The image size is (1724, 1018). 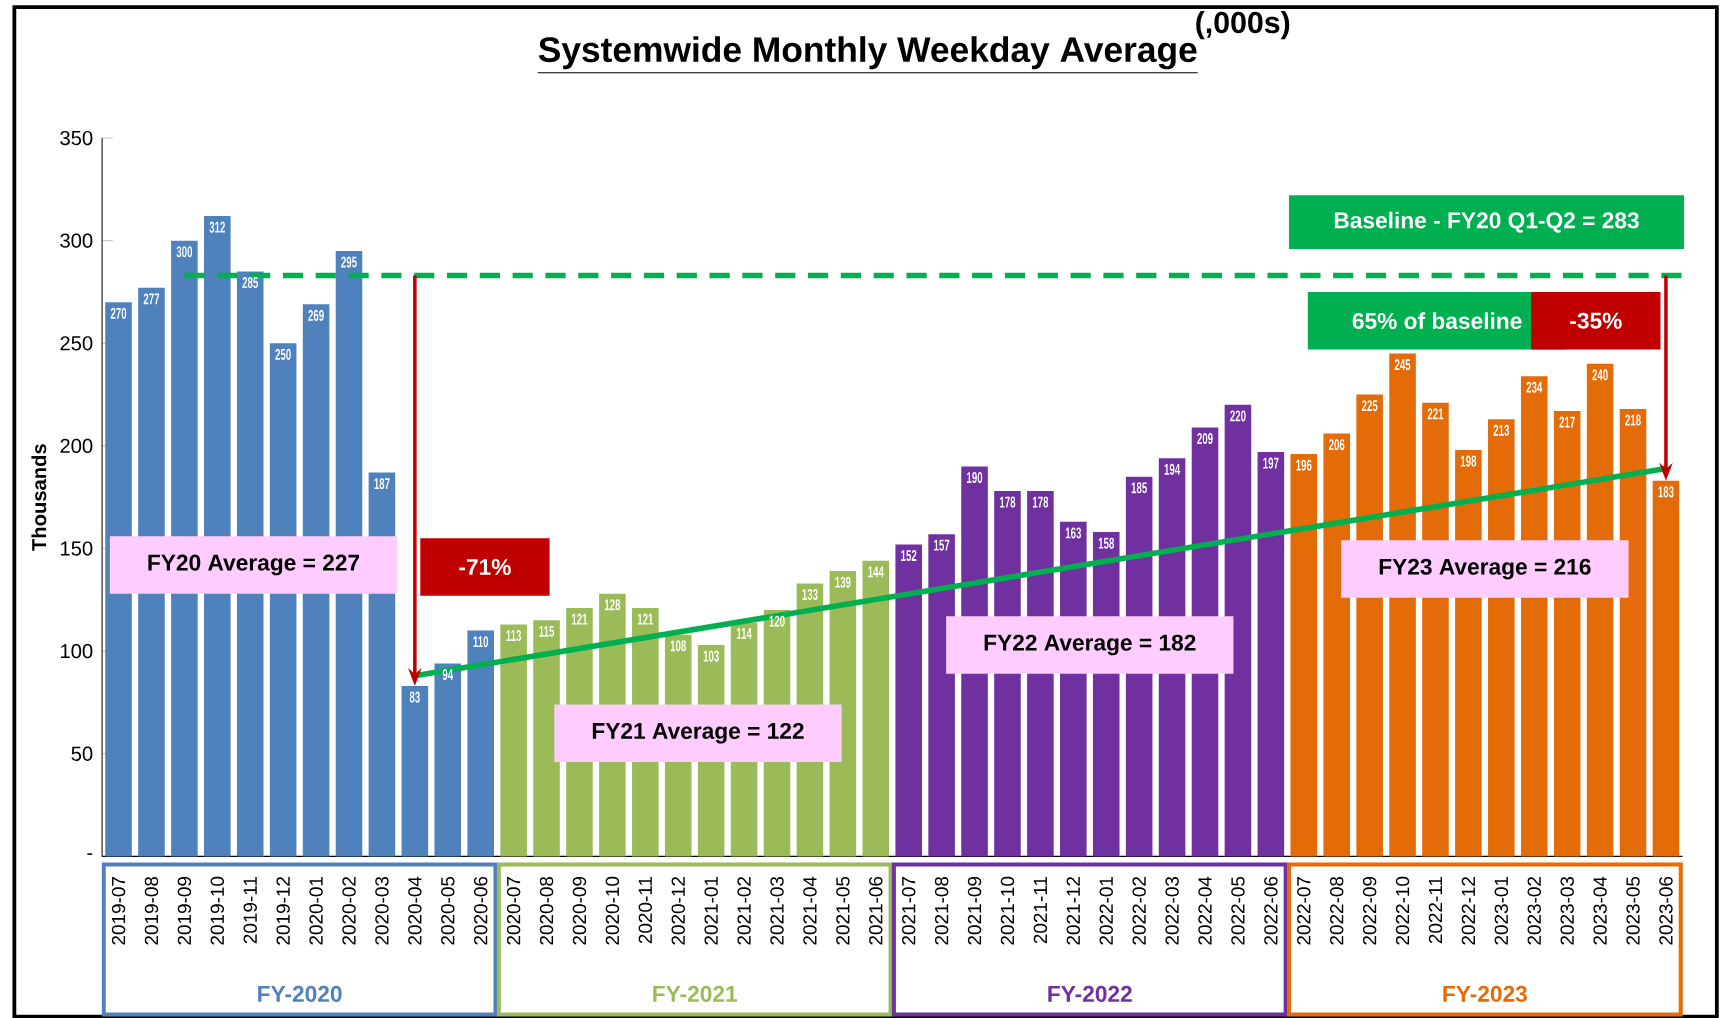 What do you see at coordinates (909, 555) in the screenshot?
I see `data-label: 152` at bounding box center [909, 555].